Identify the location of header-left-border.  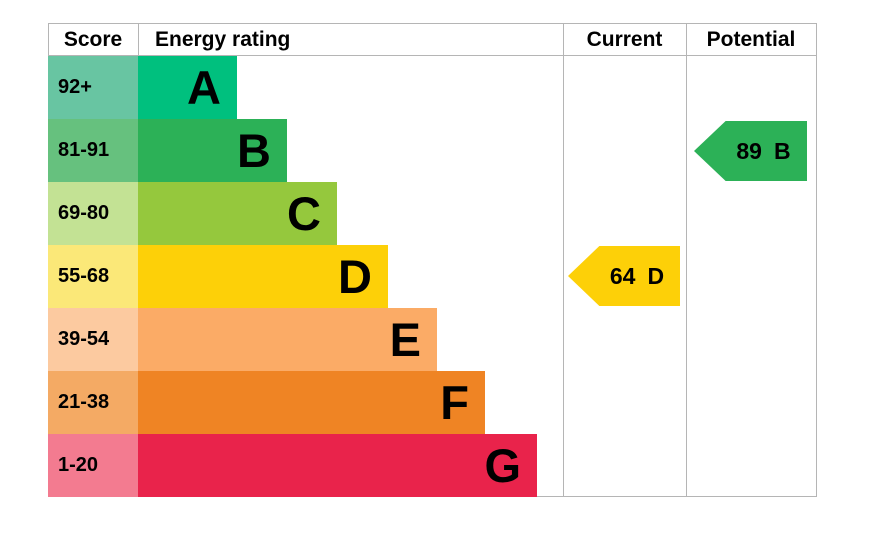
(48, 39).